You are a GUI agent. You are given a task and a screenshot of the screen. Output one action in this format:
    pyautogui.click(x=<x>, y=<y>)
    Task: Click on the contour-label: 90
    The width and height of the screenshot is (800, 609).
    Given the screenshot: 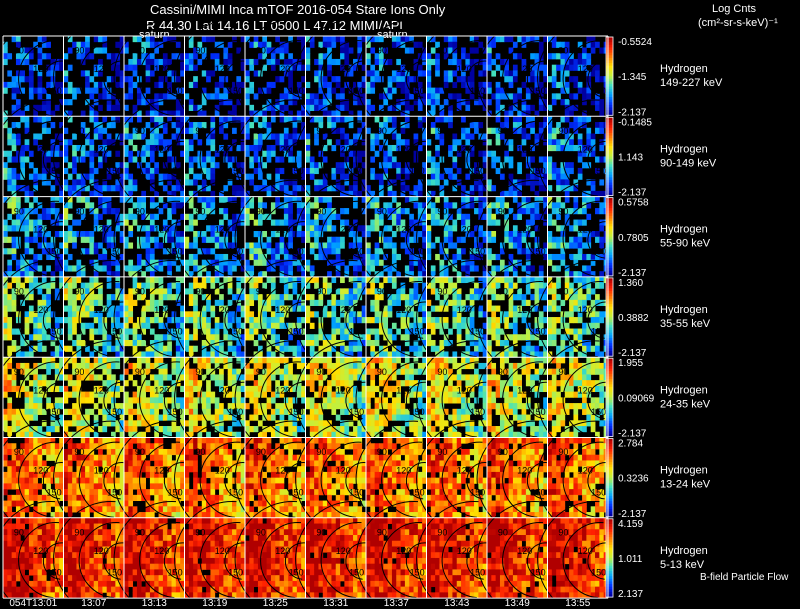 What is the action you would take?
    pyautogui.click(x=503, y=292)
    